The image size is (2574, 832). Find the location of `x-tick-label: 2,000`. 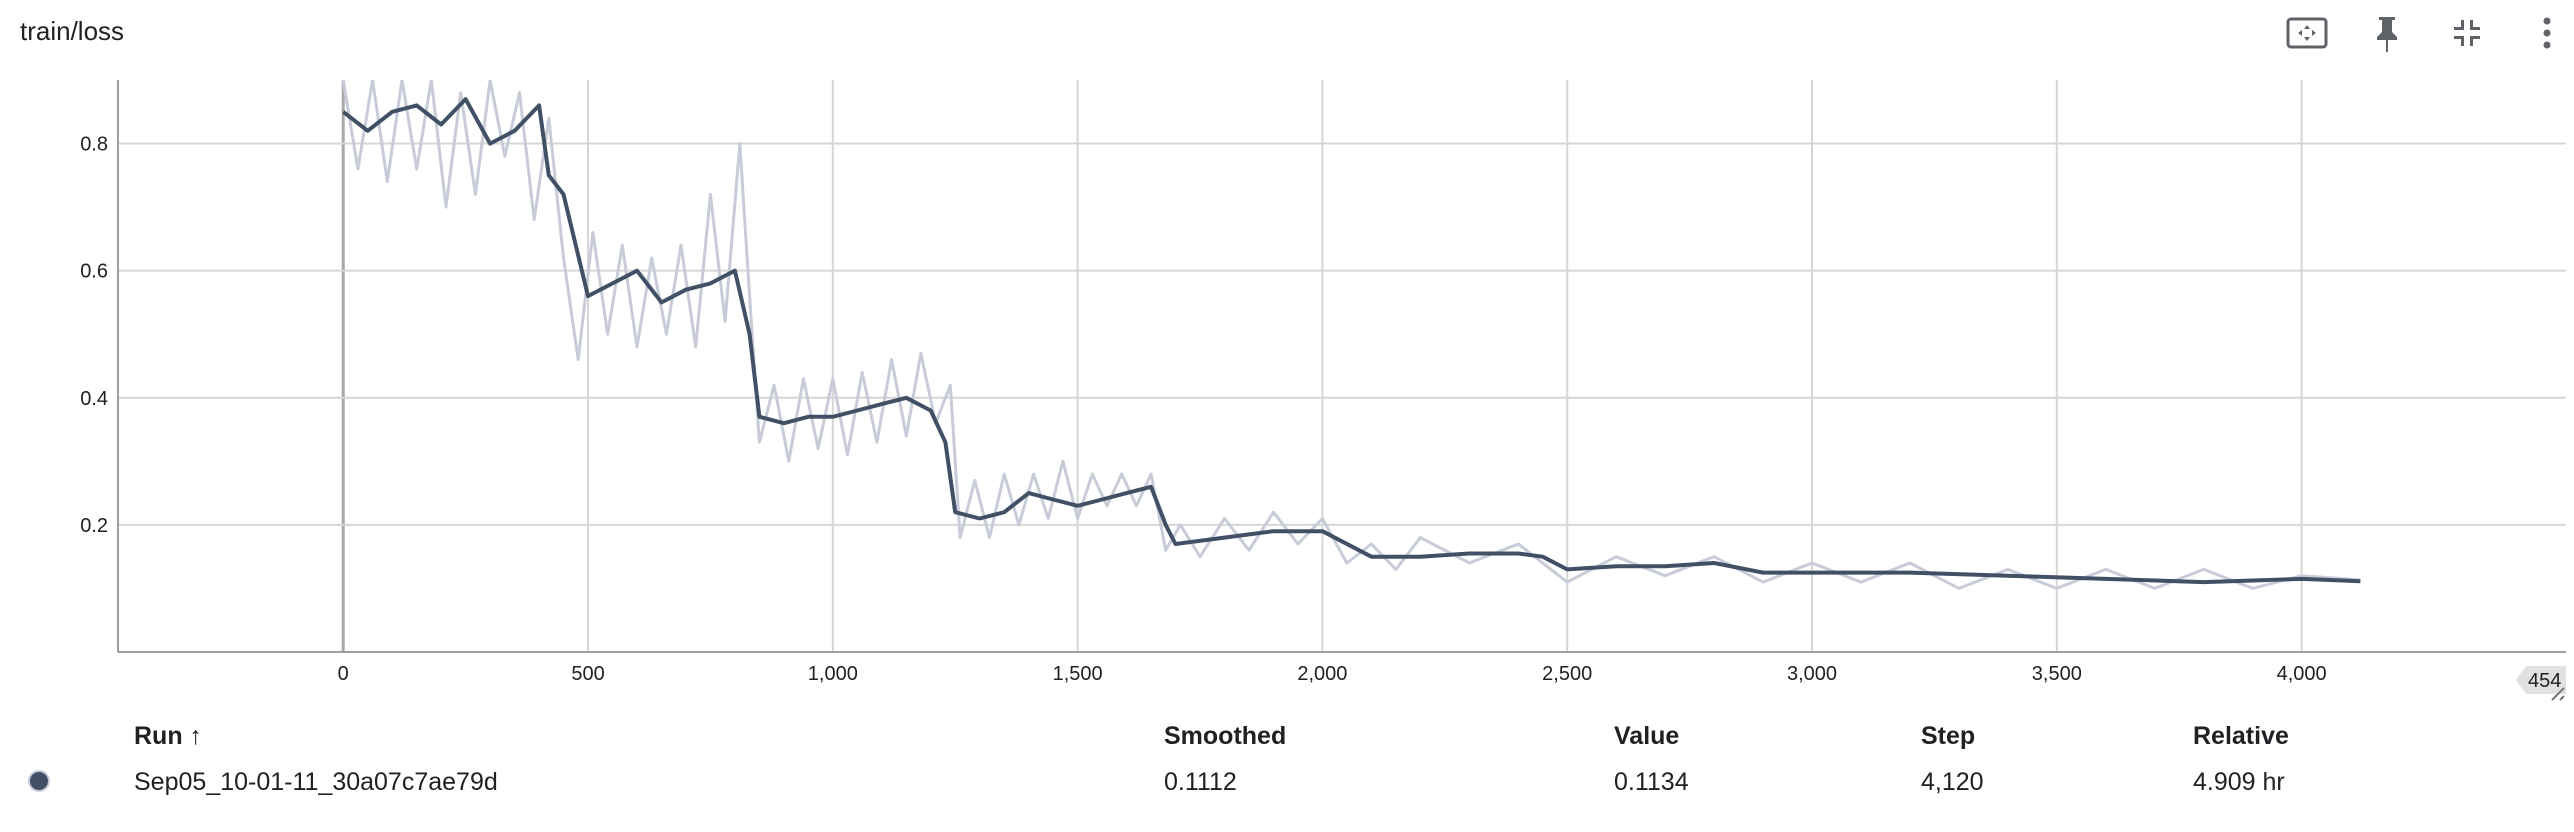

x-tick-label: 2,000 is located at coordinates (1322, 674).